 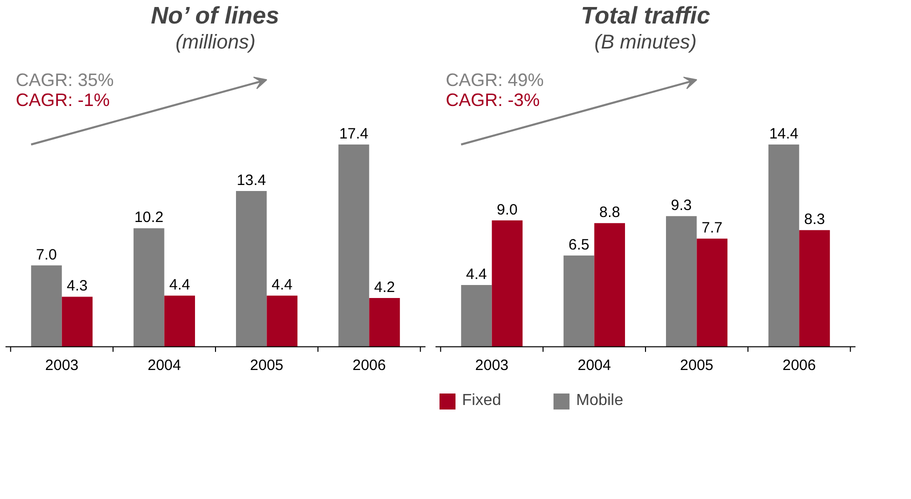 What do you see at coordinates (65, 80) in the screenshot?
I see `text: CAGR: 35%` at bounding box center [65, 80].